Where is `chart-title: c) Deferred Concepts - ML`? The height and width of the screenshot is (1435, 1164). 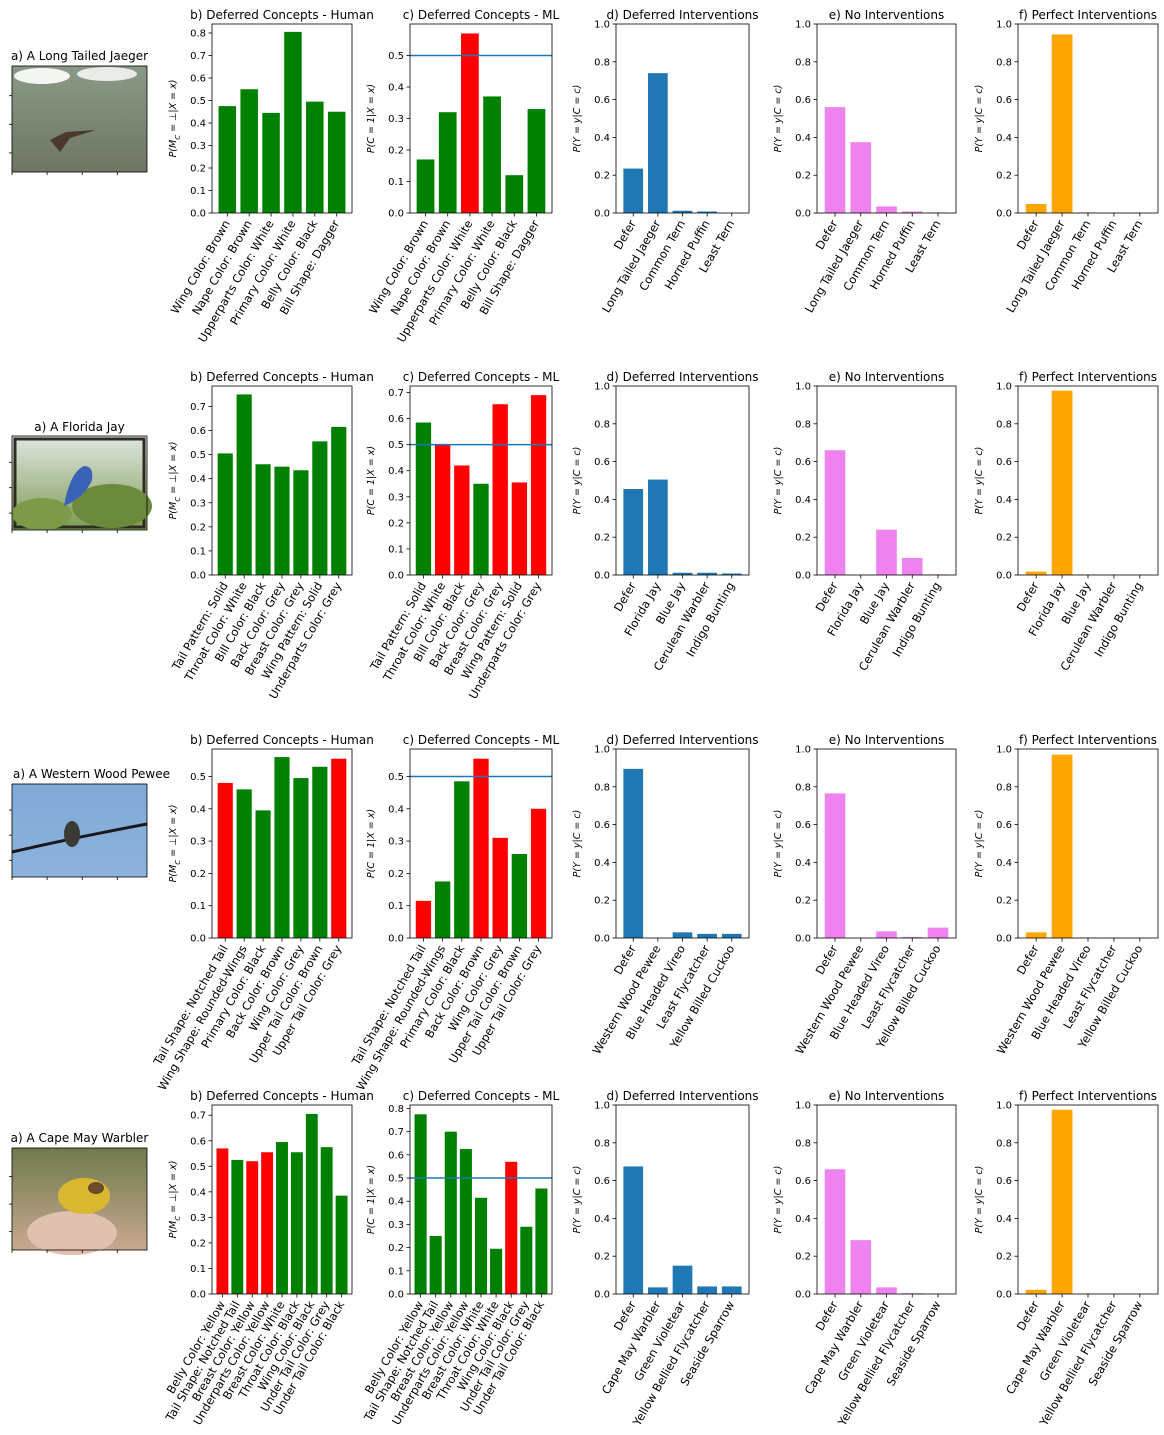
chart-title: c) Deferred Concepts - ML is located at coordinates (481, 1096).